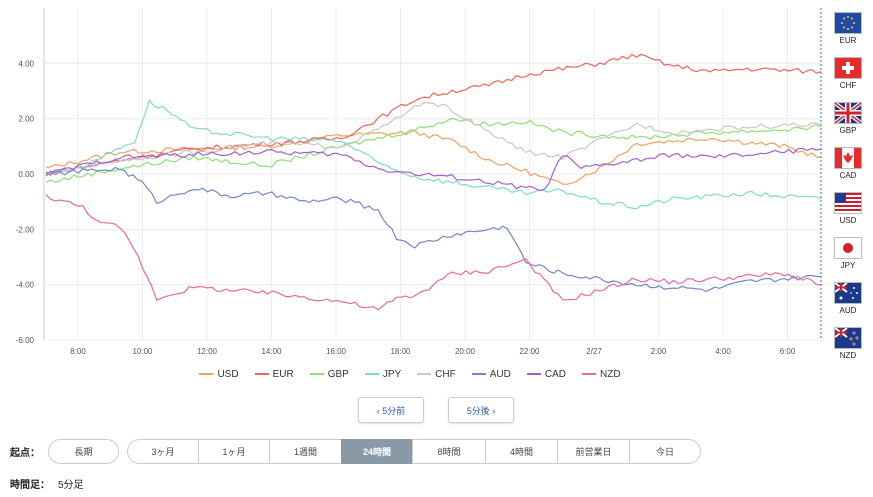  What do you see at coordinates (659, 351) in the screenshot?
I see `x-tick-label: 2:00` at bounding box center [659, 351].